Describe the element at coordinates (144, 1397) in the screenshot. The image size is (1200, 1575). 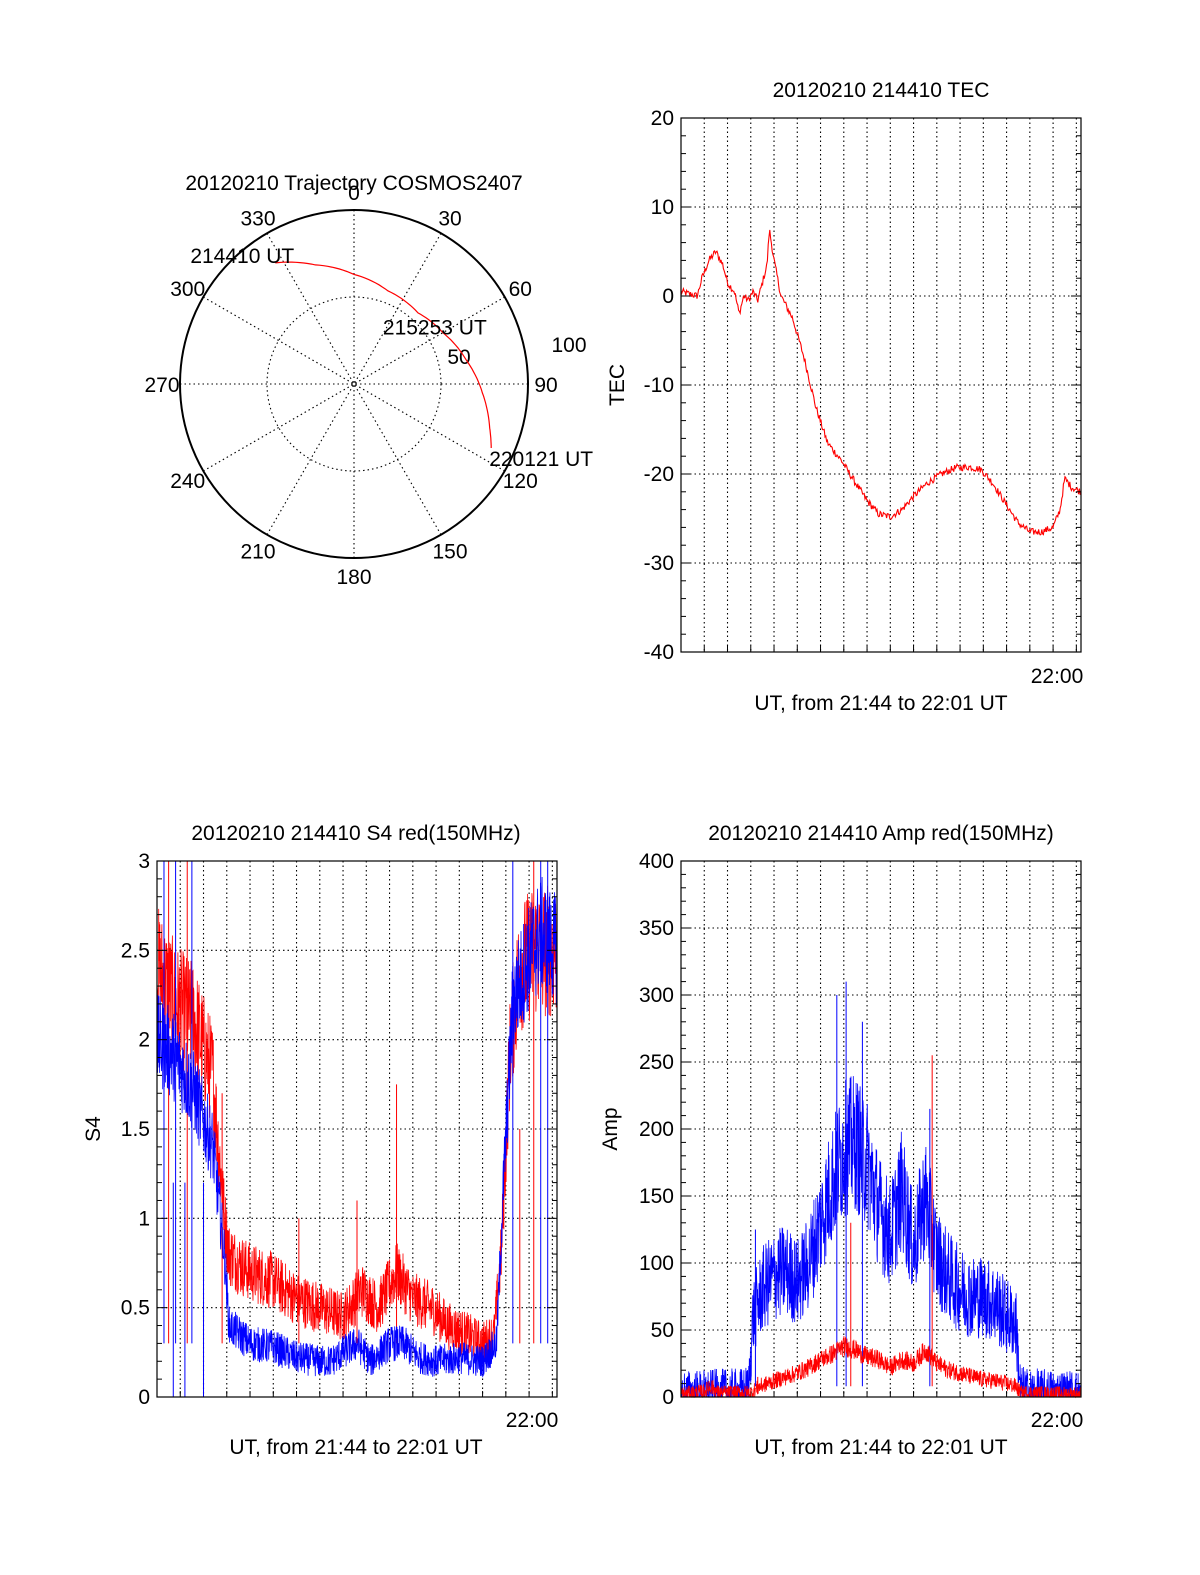
I see `s4-y-tick-label: 0` at that location.